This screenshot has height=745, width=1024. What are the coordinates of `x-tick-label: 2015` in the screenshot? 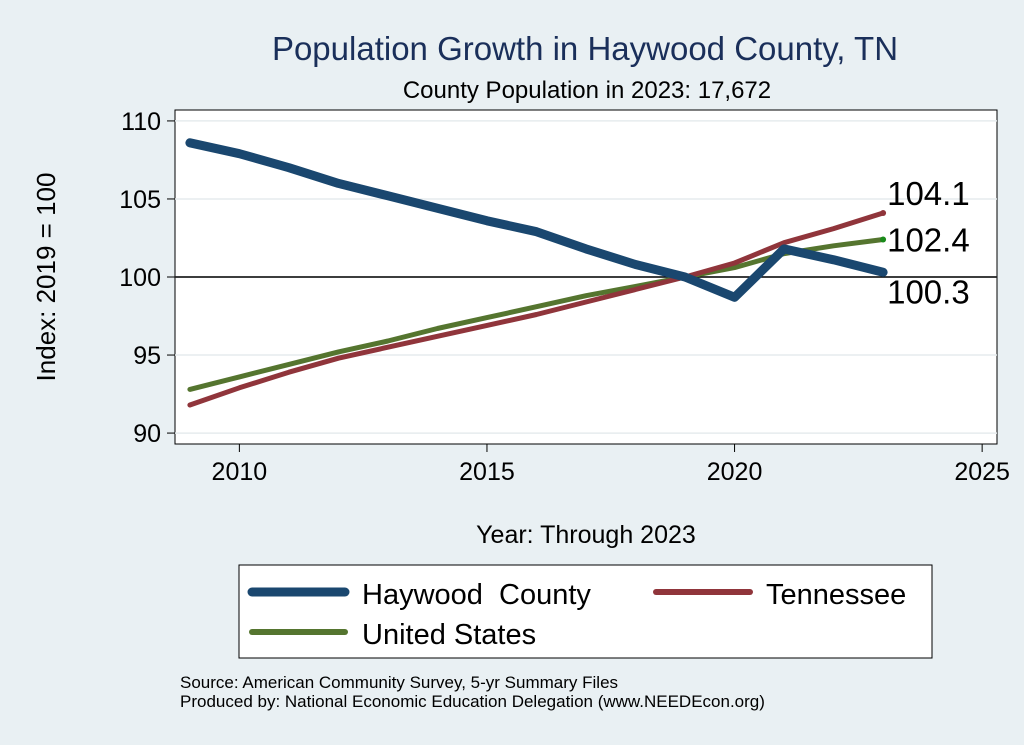 It's located at (487, 472).